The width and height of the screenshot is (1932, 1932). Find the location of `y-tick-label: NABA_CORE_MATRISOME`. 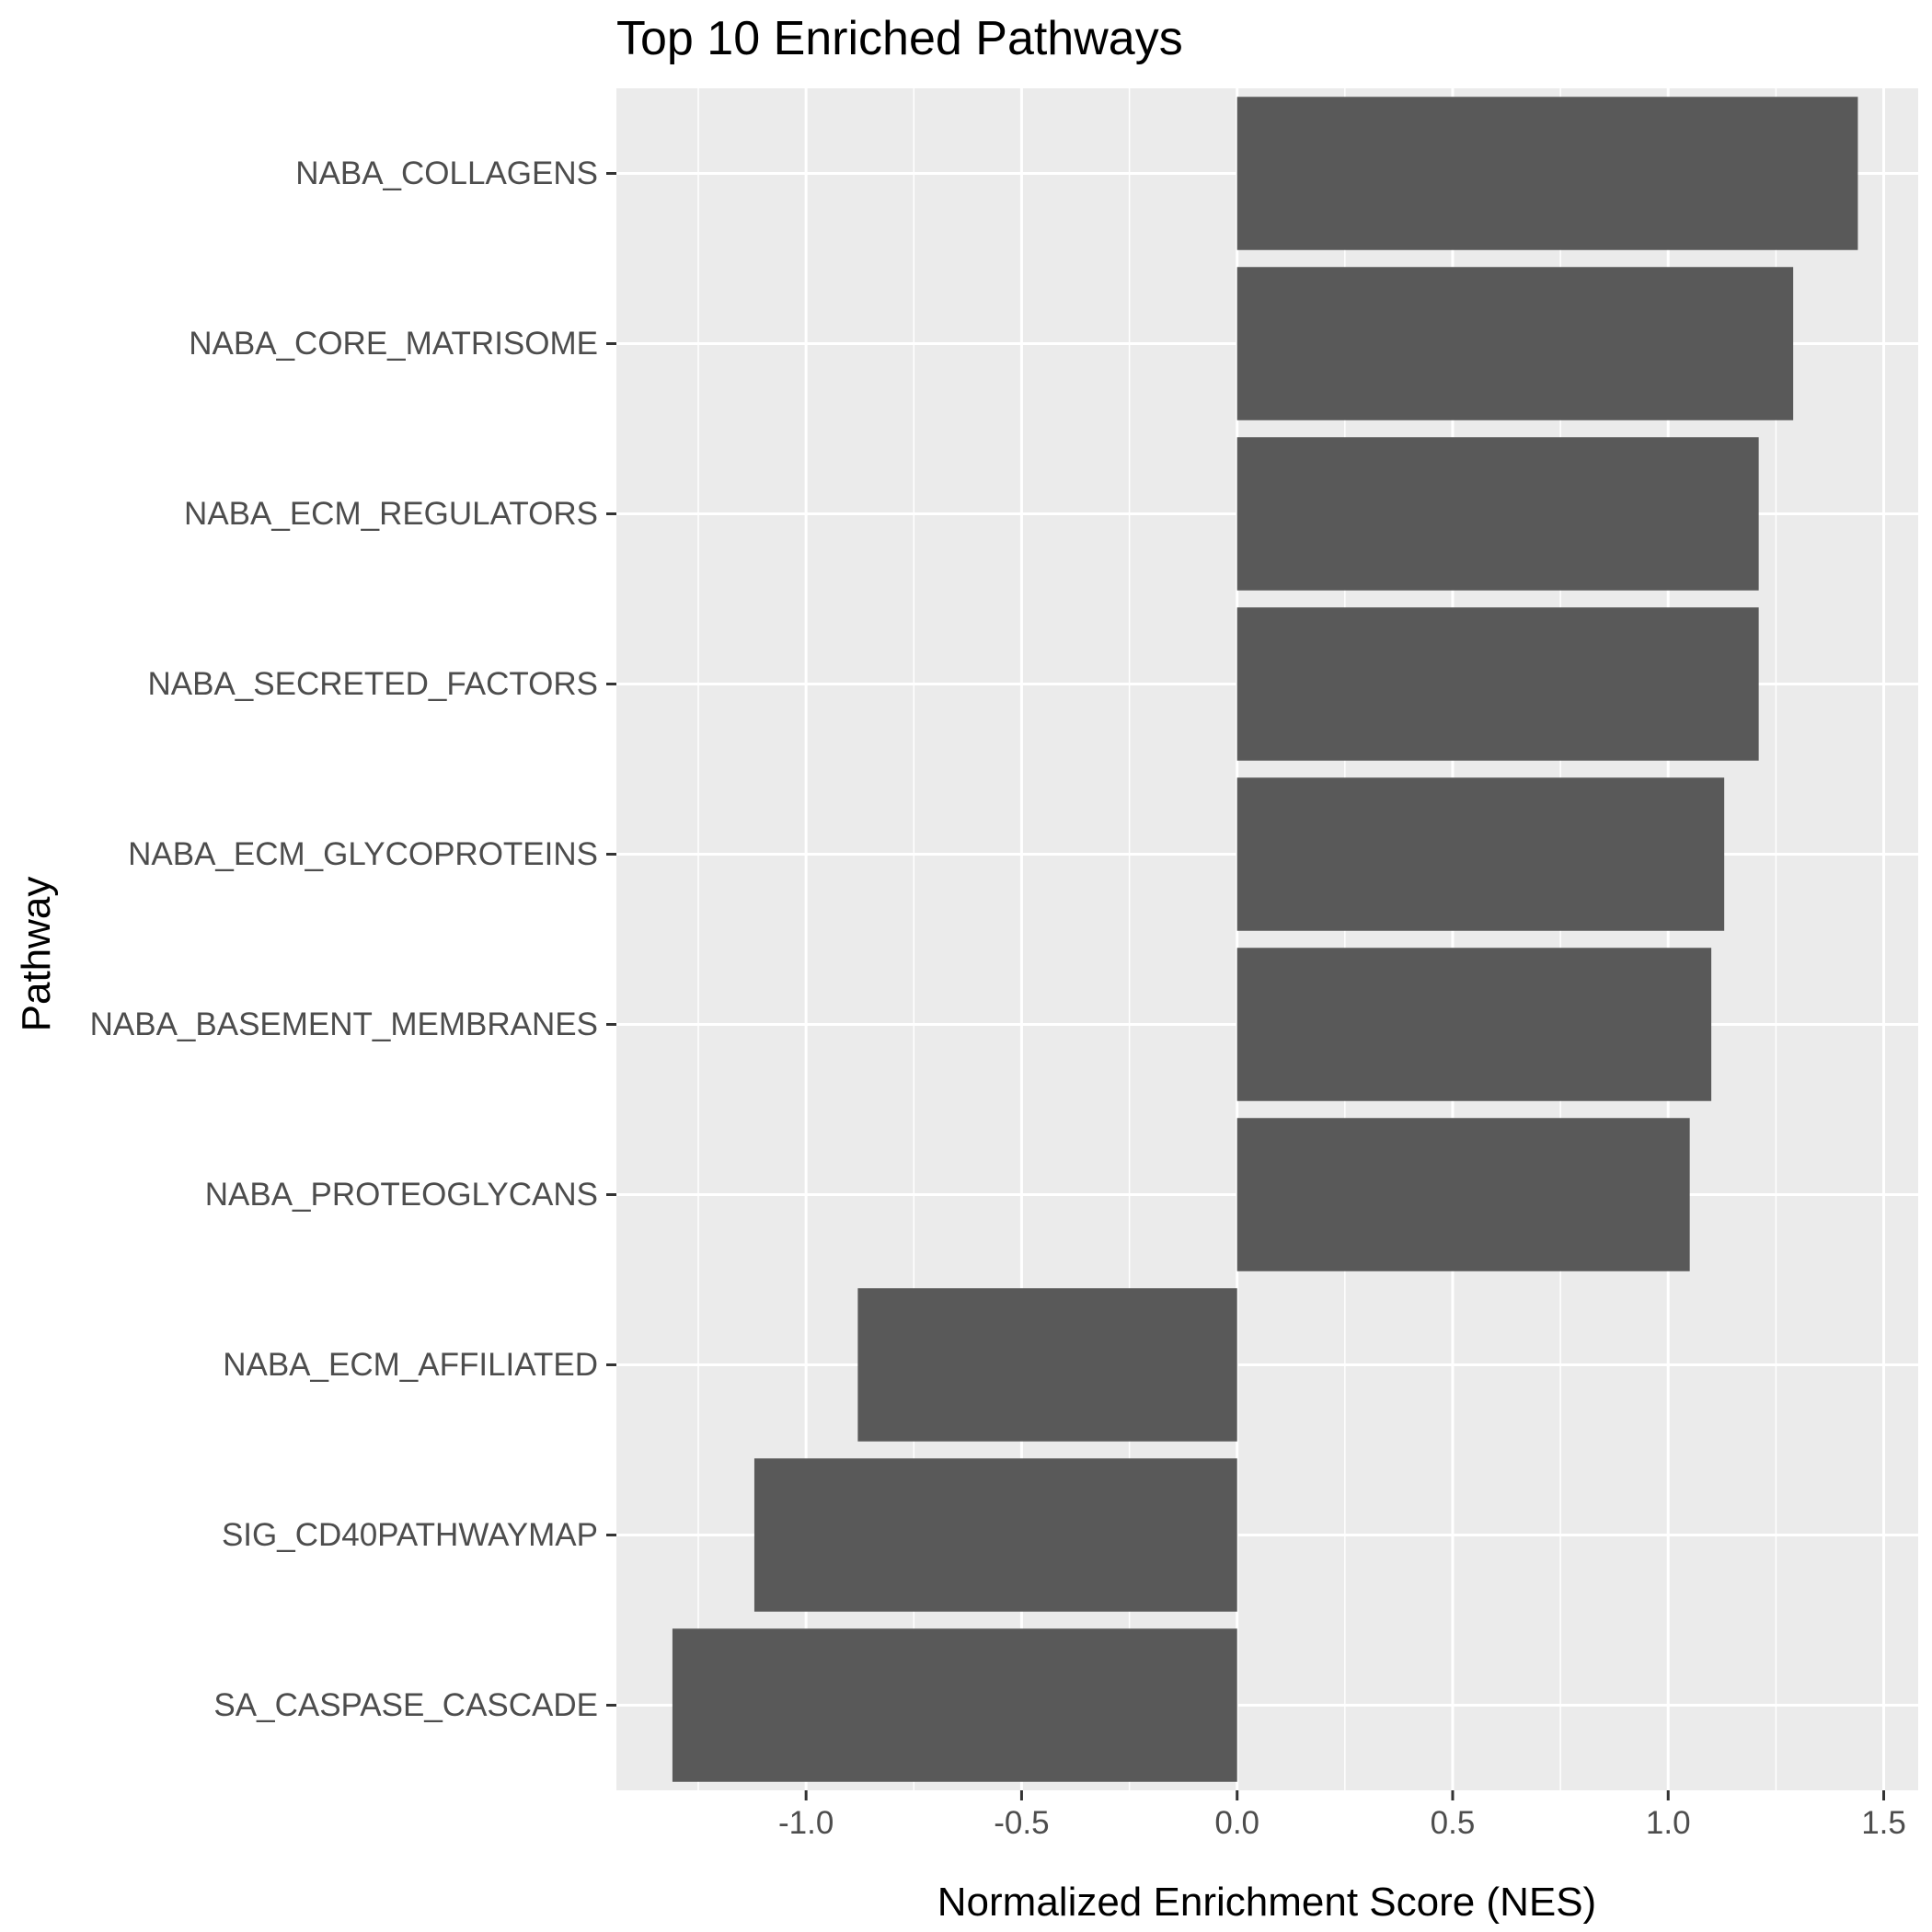

y-tick-label: NABA_CORE_MATRISOME is located at coordinates (393, 344).